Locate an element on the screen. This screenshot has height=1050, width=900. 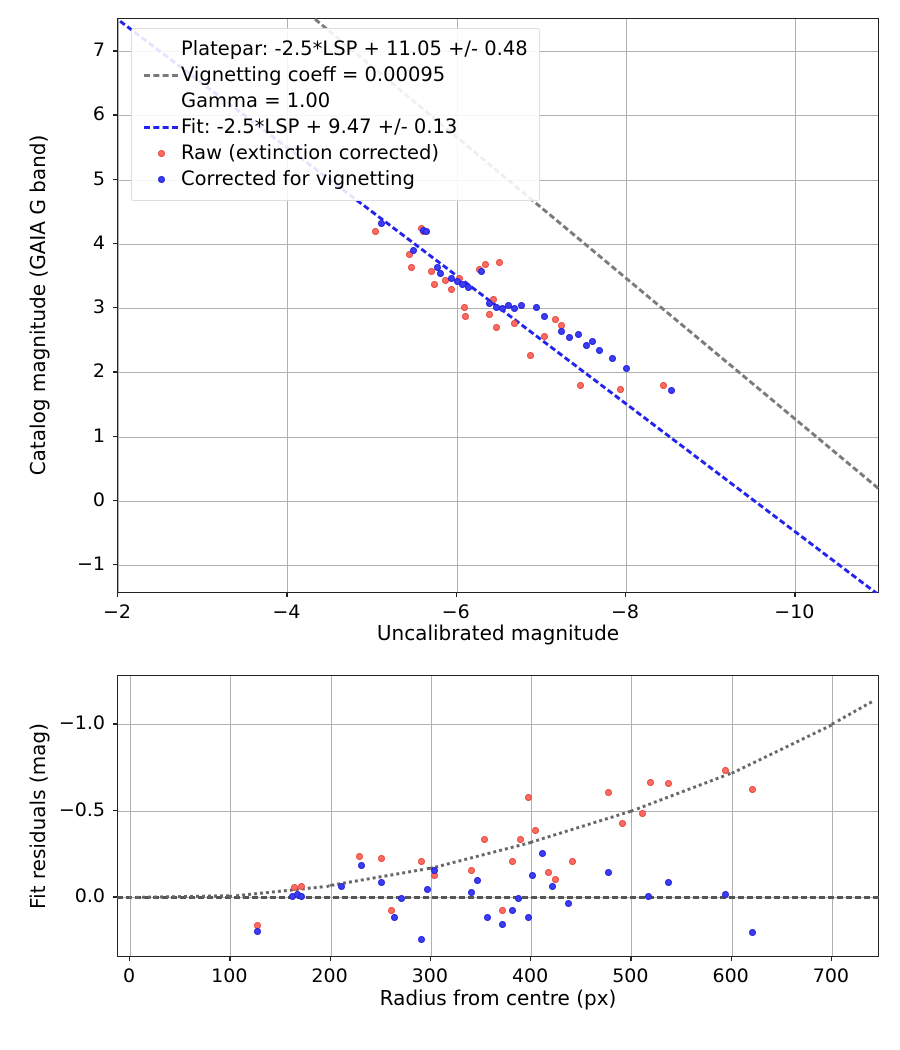
x-axis-tick-label: −6 is located at coordinates (455, 612).